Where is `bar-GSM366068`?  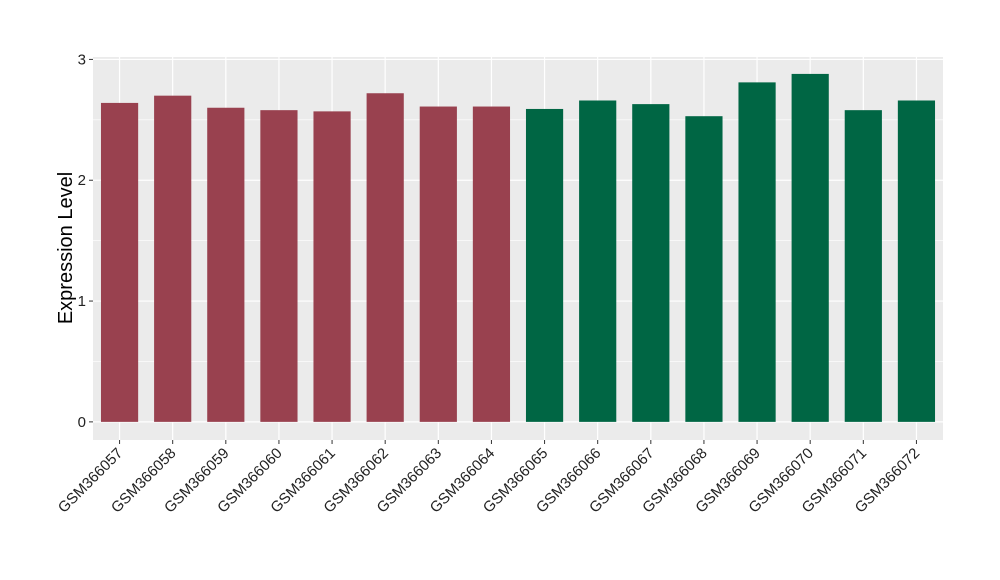
bar-GSM366068 is located at coordinates (704, 269).